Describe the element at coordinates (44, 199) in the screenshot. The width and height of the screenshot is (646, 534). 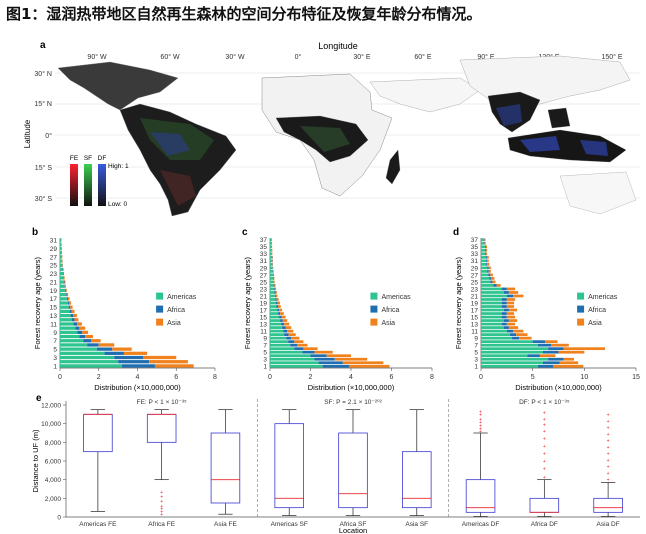
I see `lat-tick: 30° S` at that location.